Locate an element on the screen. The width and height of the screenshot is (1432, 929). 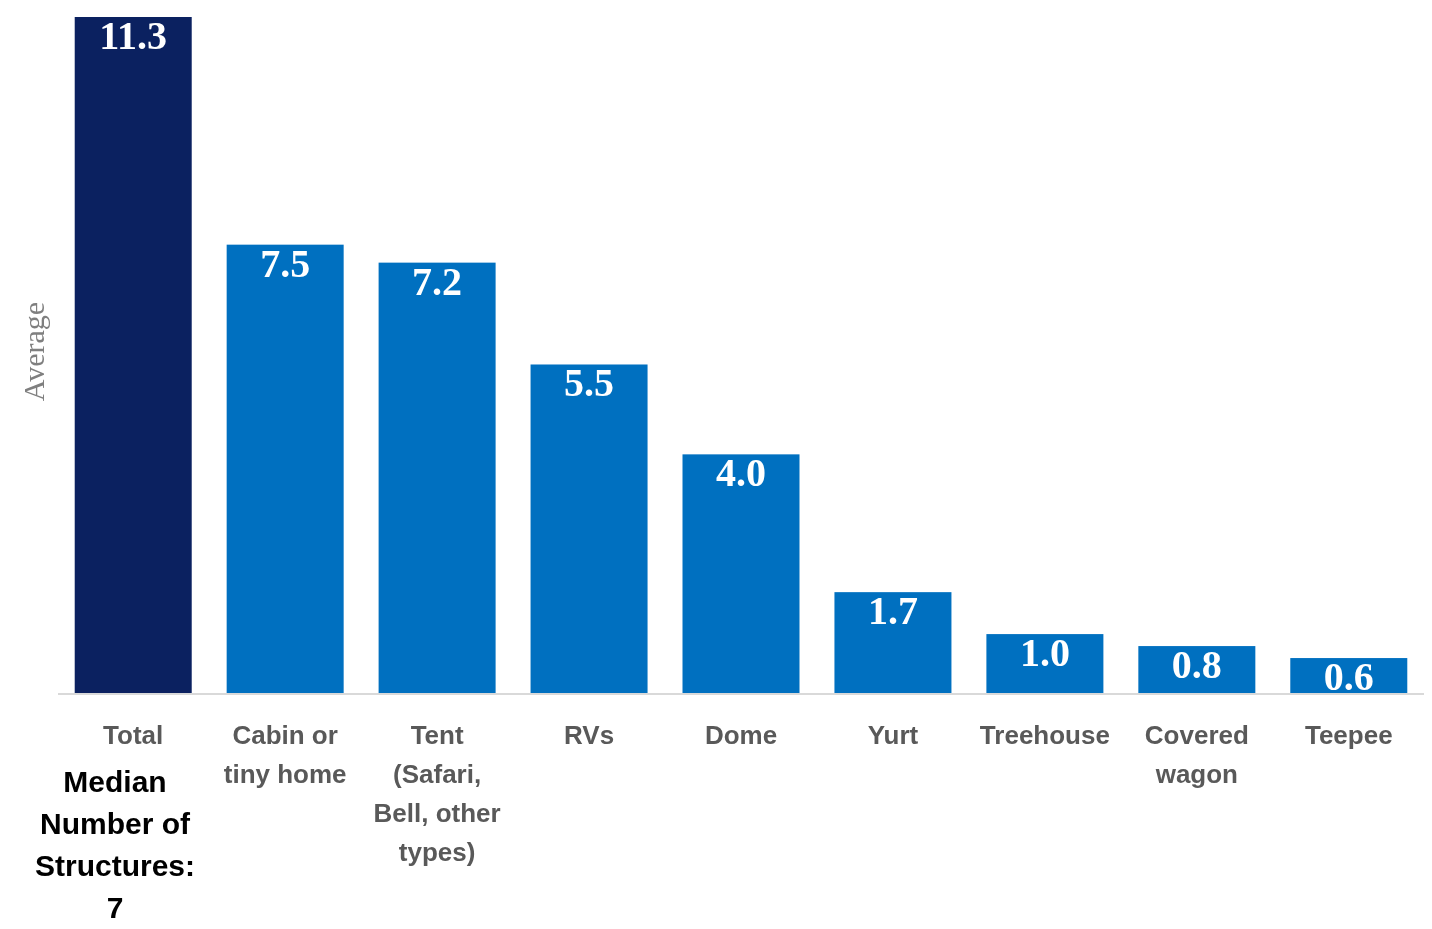
x-tick-label: Total is located at coordinates (133, 735).